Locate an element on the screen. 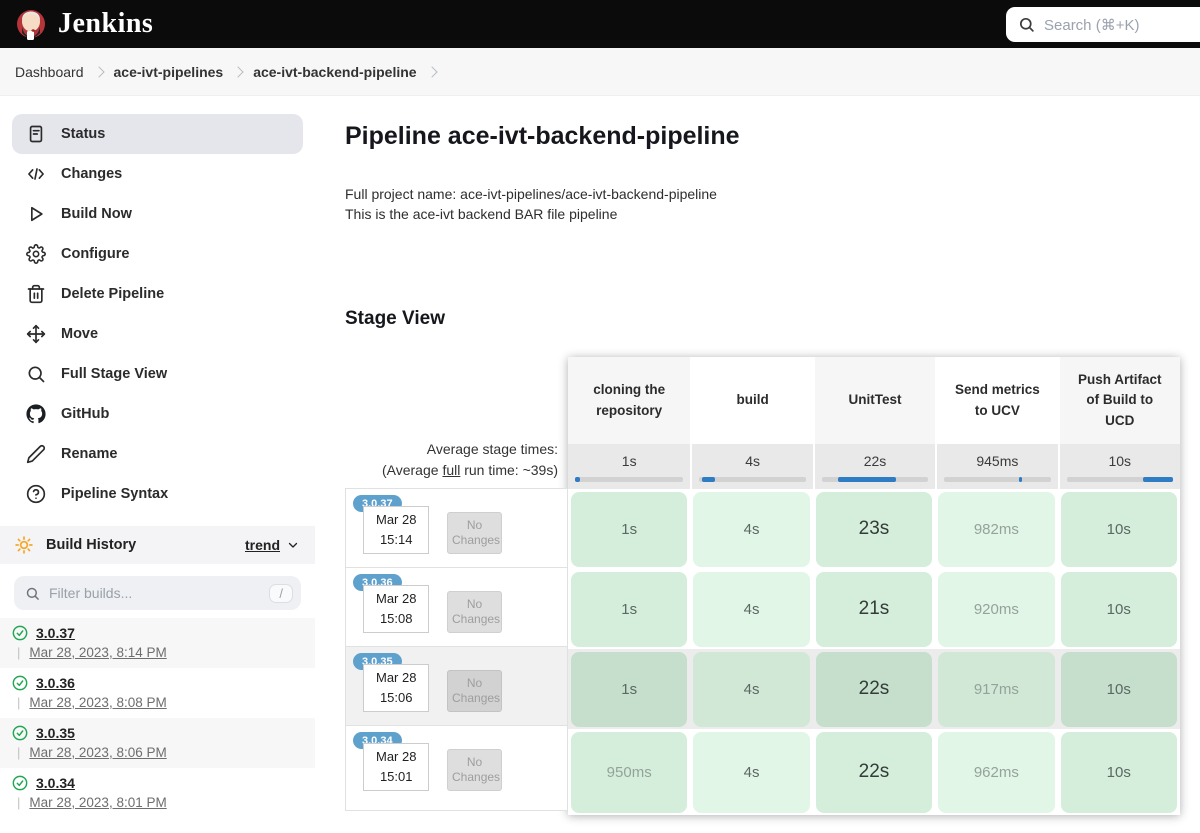 The height and width of the screenshot is (833, 1200). stage-result-row: 1s 4s 22s 917ms 10s is located at coordinates (874, 689).